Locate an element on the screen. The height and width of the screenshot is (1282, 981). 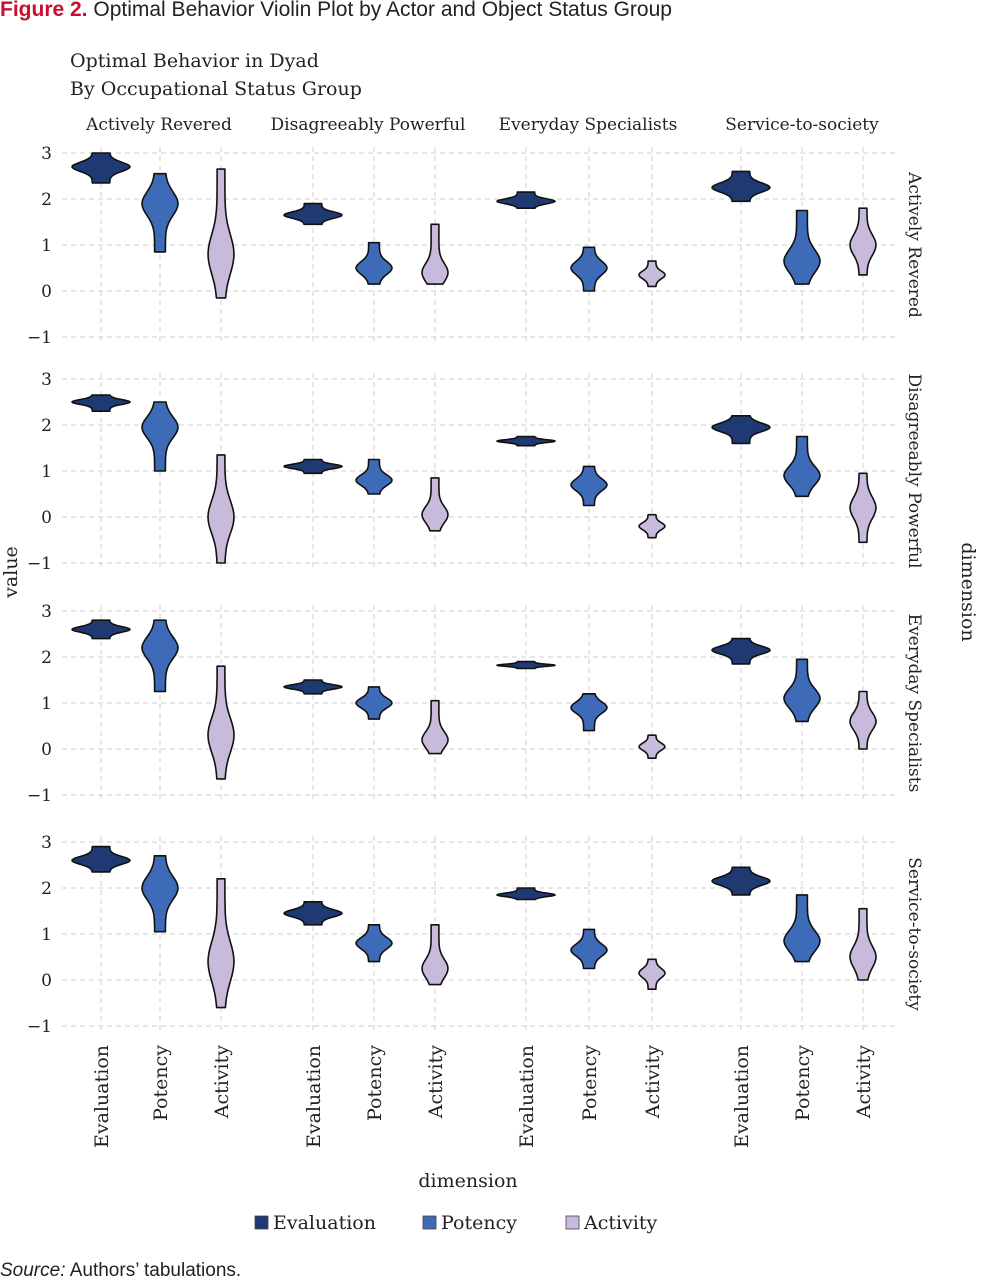
column-facet-label: Actively Revered is located at coordinates (158, 125).